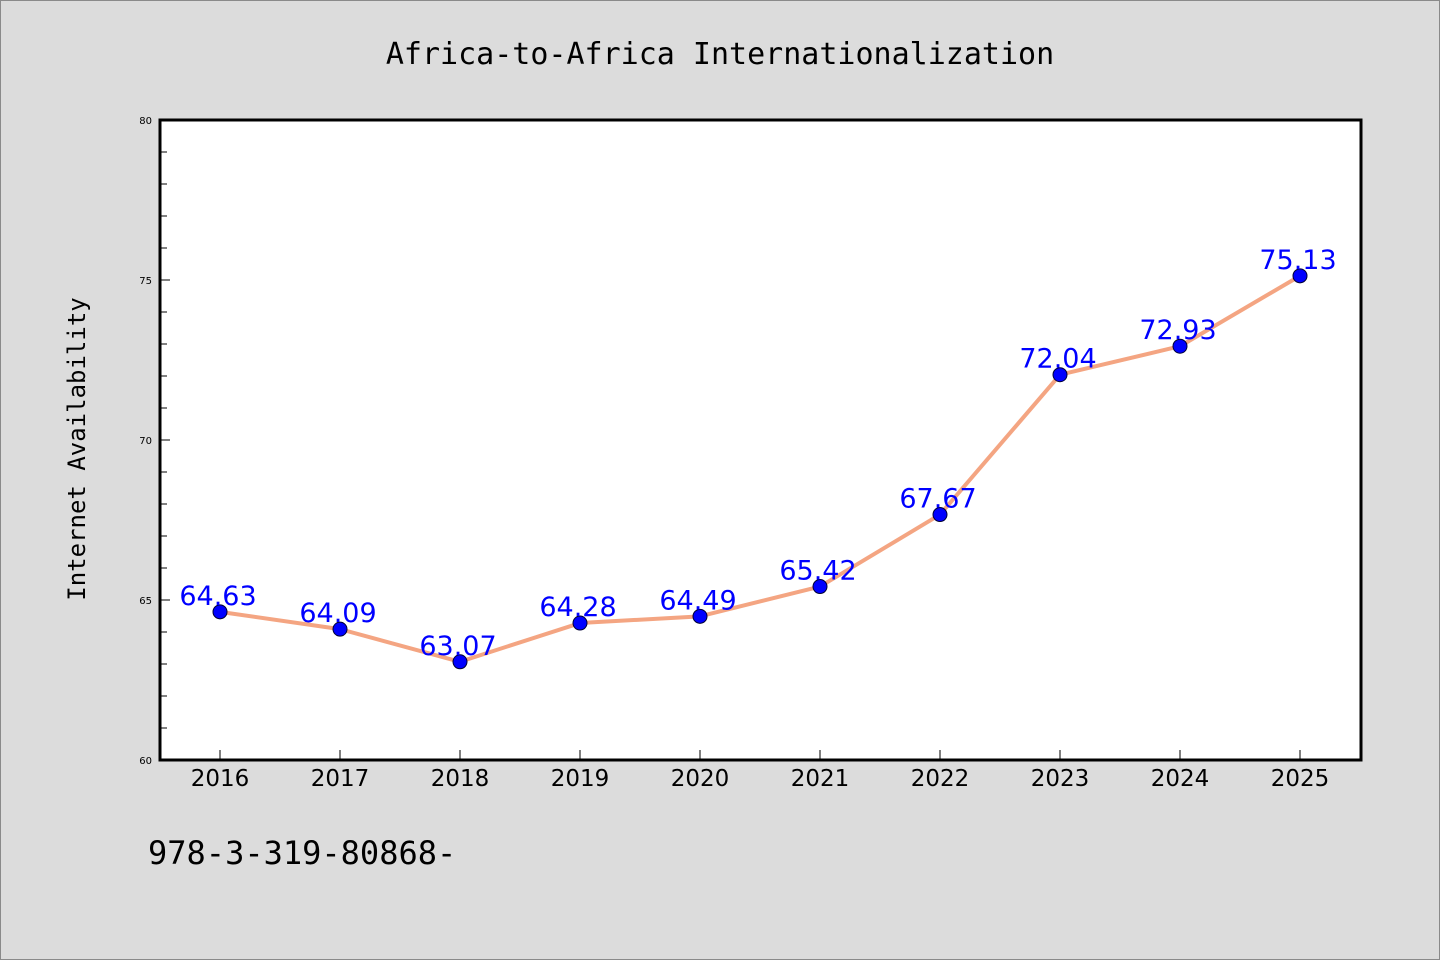  I want to click on data-label: 72.04, so click(1057, 359).